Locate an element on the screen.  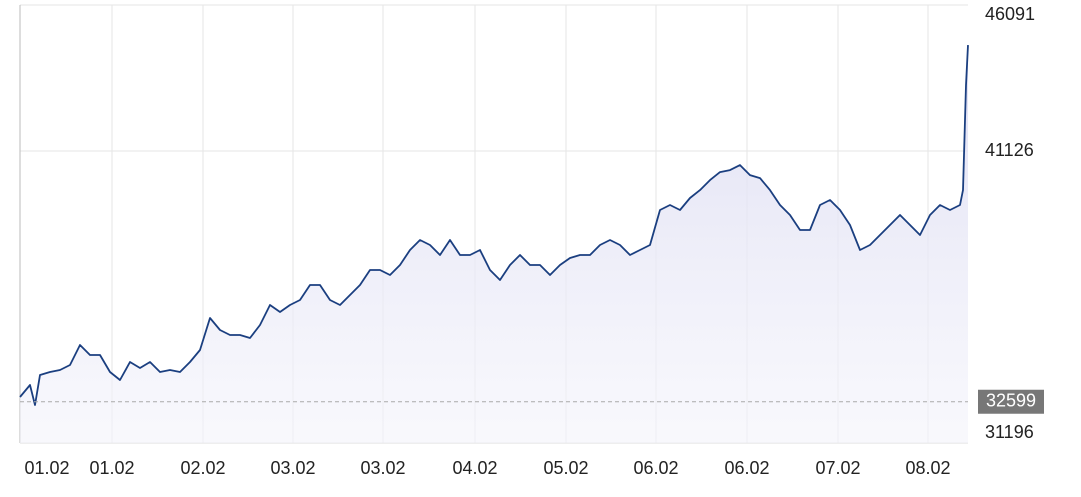
y-tick-label: 41126 is located at coordinates (1009, 150).